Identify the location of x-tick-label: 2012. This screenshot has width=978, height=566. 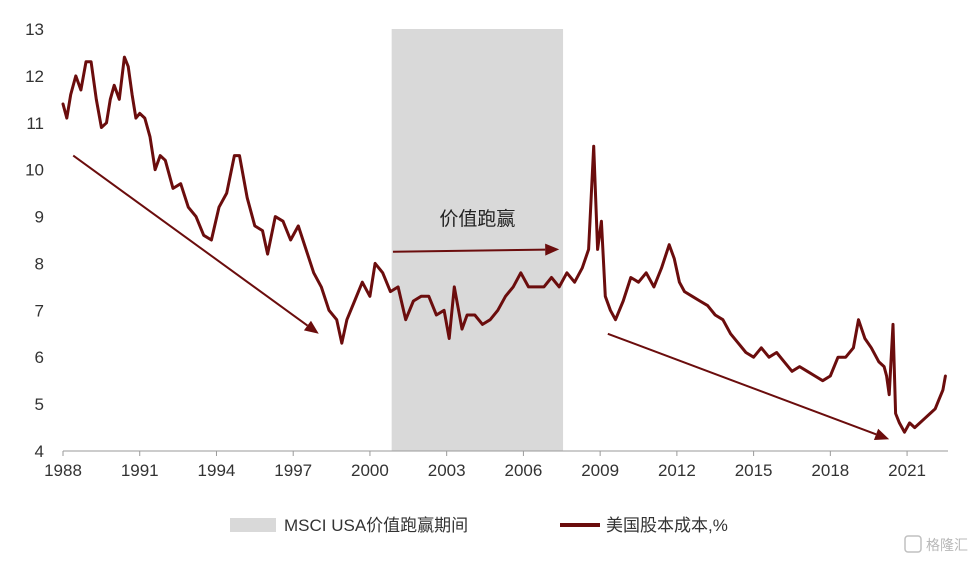
(677, 470).